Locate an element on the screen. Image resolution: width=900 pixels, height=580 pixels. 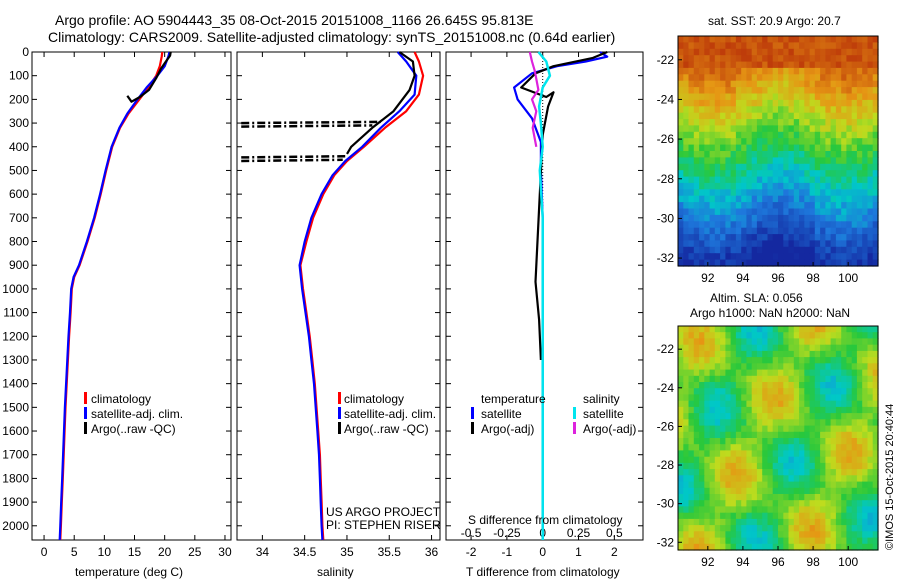
difference-xlabel: T difference from climatology is located at coordinates (543, 572).